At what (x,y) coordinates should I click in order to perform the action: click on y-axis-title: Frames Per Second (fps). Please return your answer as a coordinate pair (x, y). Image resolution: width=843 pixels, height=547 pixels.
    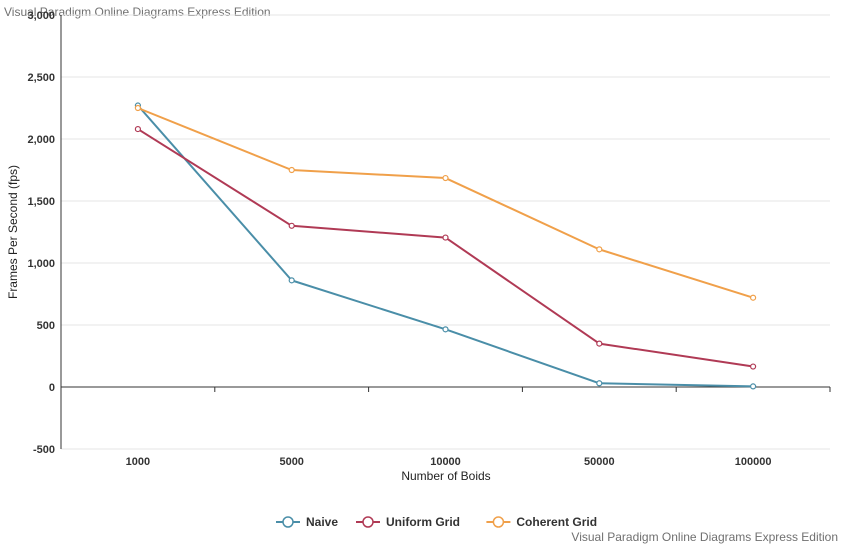
    Looking at the image, I should click on (13, 232).